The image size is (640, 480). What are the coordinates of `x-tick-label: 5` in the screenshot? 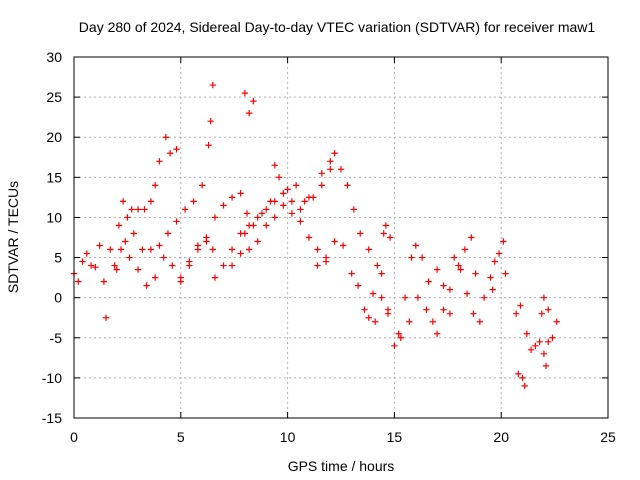 It's located at (181, 437).